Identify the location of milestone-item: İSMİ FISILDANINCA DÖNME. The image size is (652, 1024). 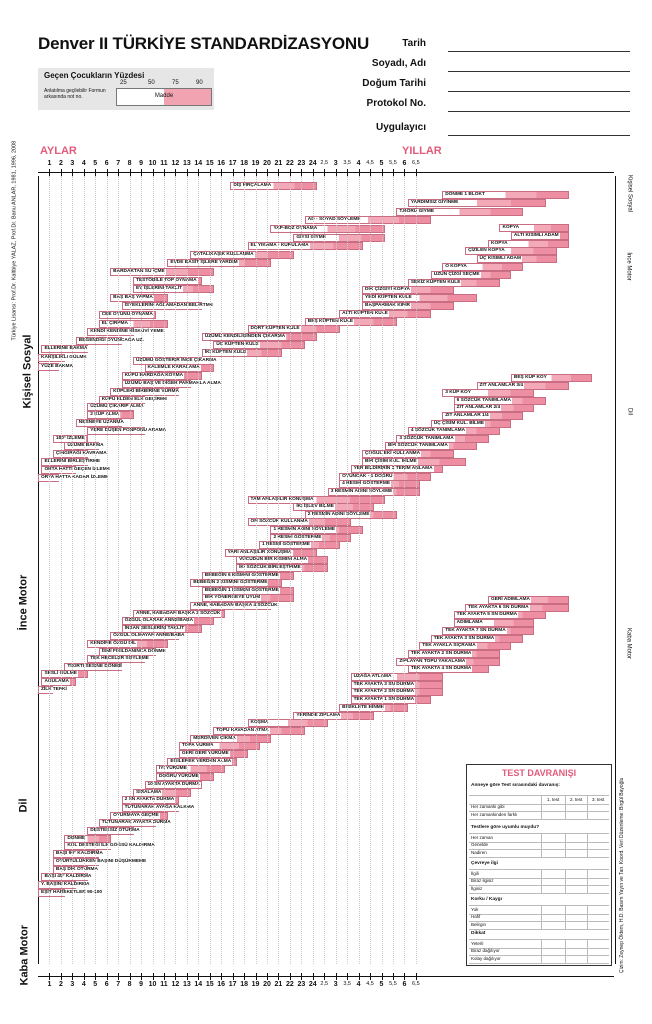
(326, 651).